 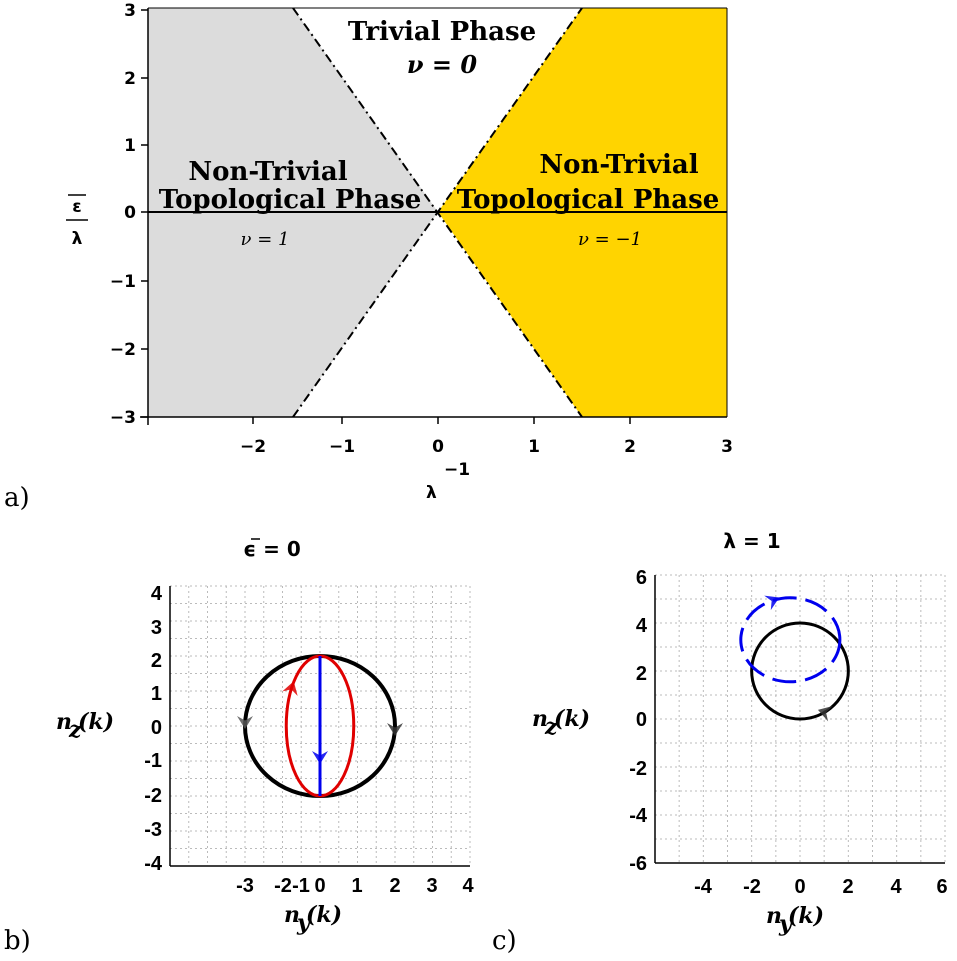 I want to click on series-blue-dashed-circle, so click(x=790, y=640).